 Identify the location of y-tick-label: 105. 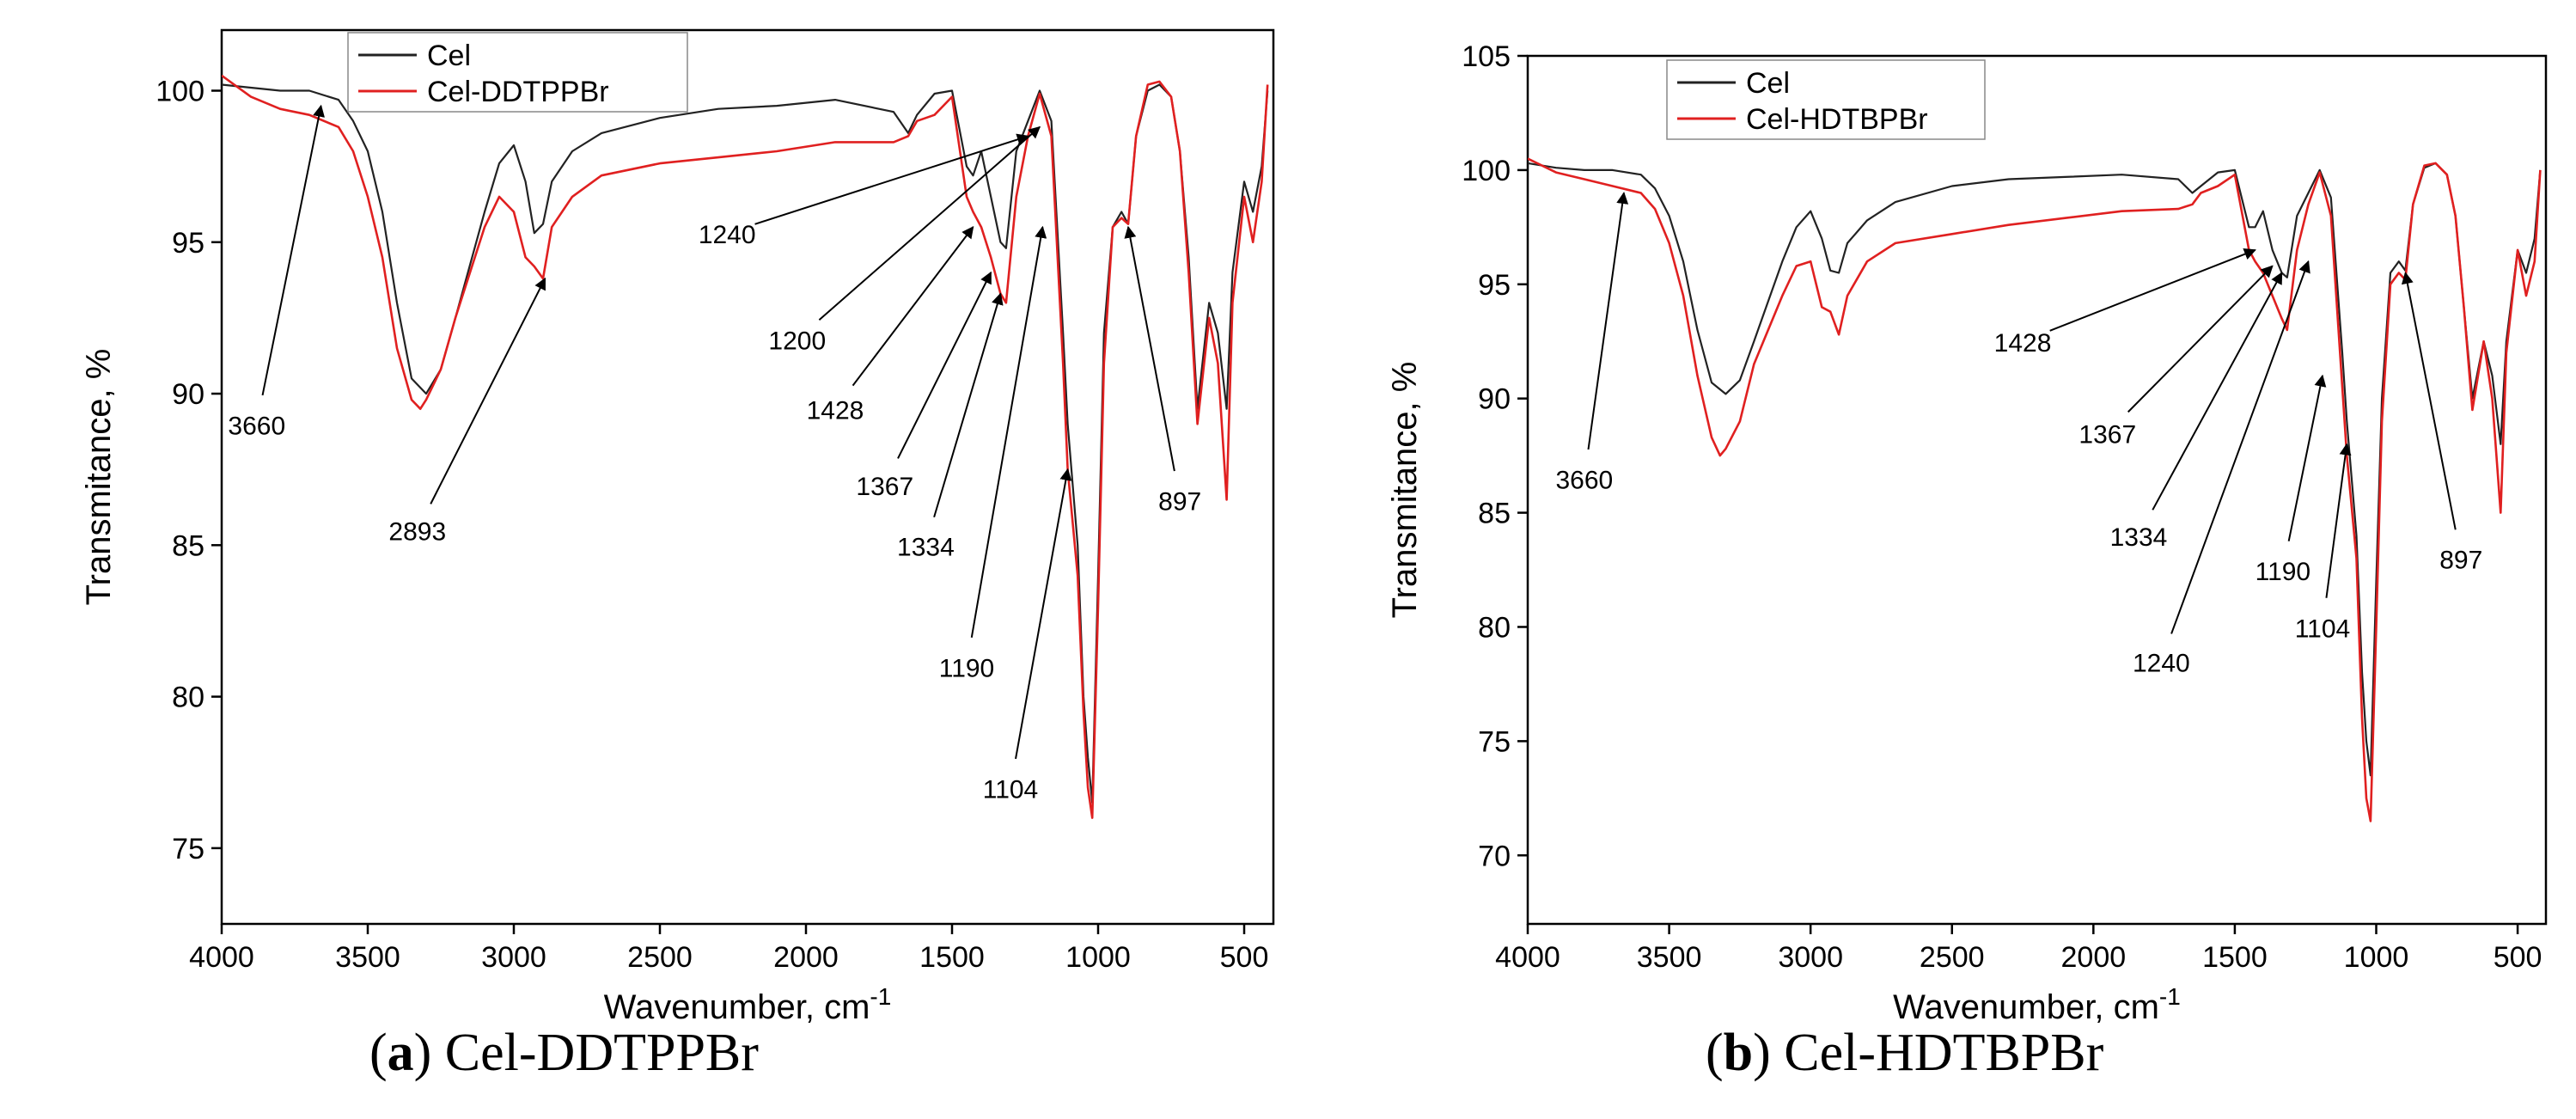
(1486, 57).